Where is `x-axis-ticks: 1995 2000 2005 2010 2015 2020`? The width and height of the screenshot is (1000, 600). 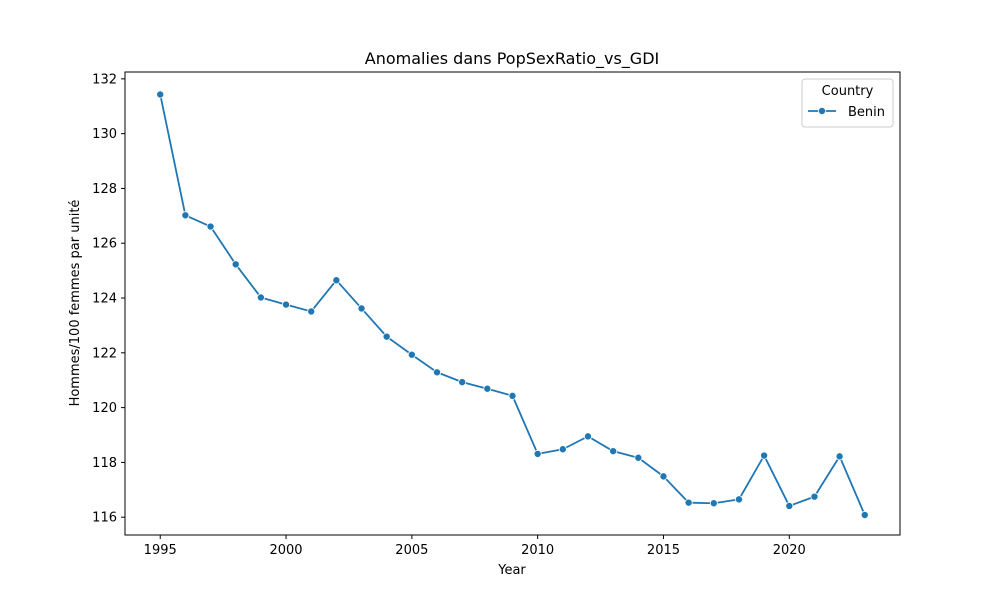
x-axis-ticks: 1995 2000 2005 2010 2015 2020 is located at coordinates (475, 546).